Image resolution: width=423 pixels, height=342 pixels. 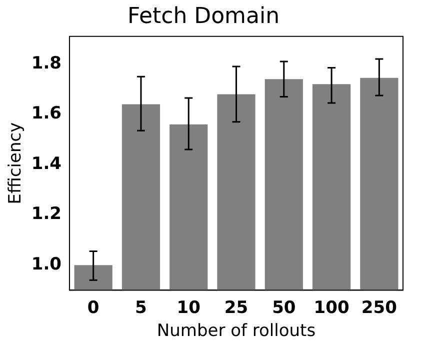 What do you see at coordinates (46, 214) in the screenshot?
I see `y-tick-label: 1.2` at bounding box center [46, 214].